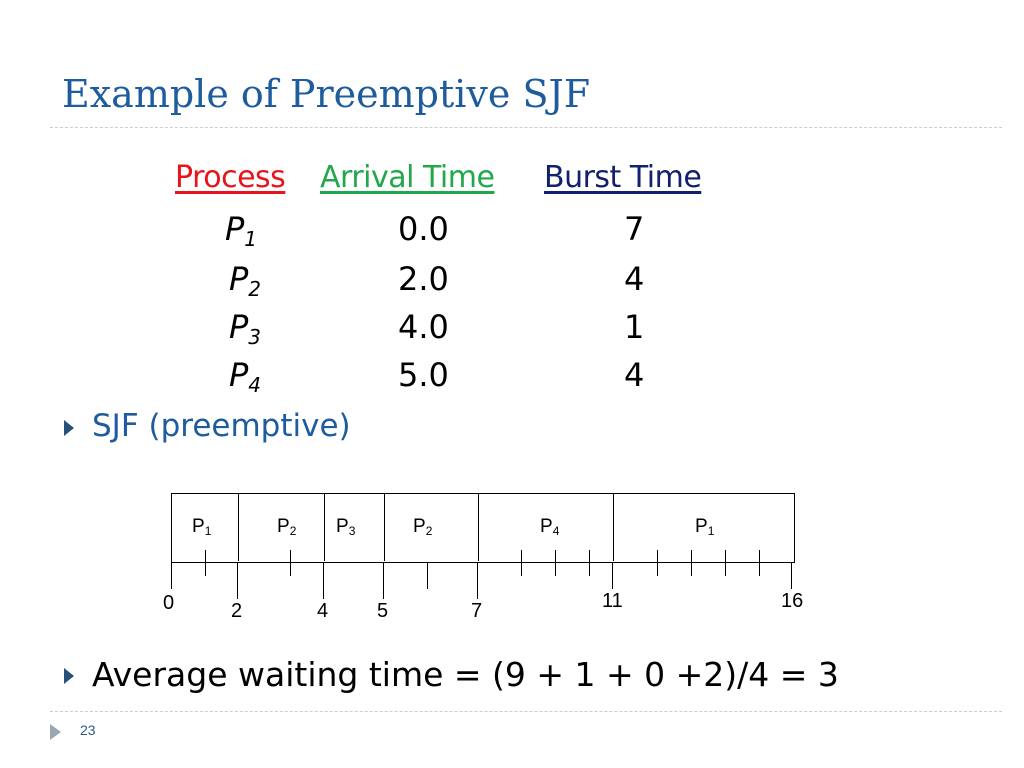  Describe the element at coordinates (483, 528) in the screenshot. I see `gantt-chart` at that location.